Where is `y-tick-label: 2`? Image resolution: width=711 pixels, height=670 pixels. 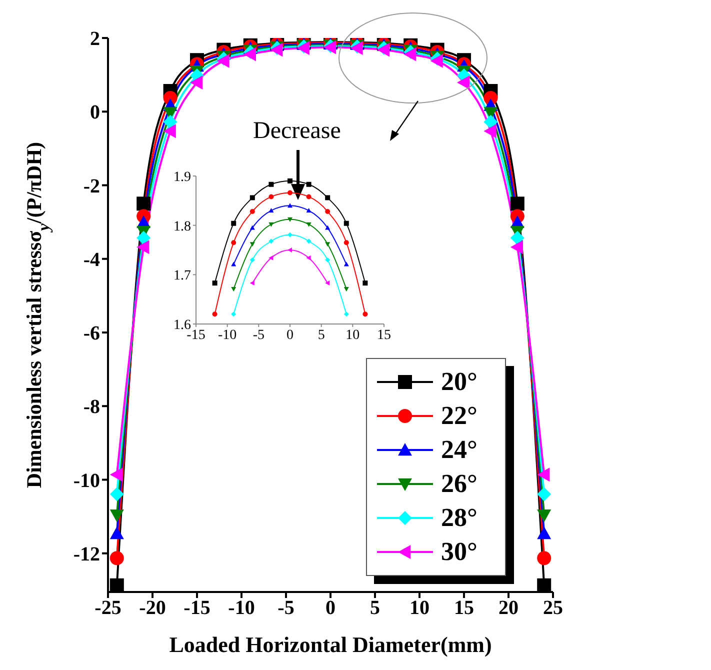
y-tick-label: 2 is located at coordinates (95, 39).